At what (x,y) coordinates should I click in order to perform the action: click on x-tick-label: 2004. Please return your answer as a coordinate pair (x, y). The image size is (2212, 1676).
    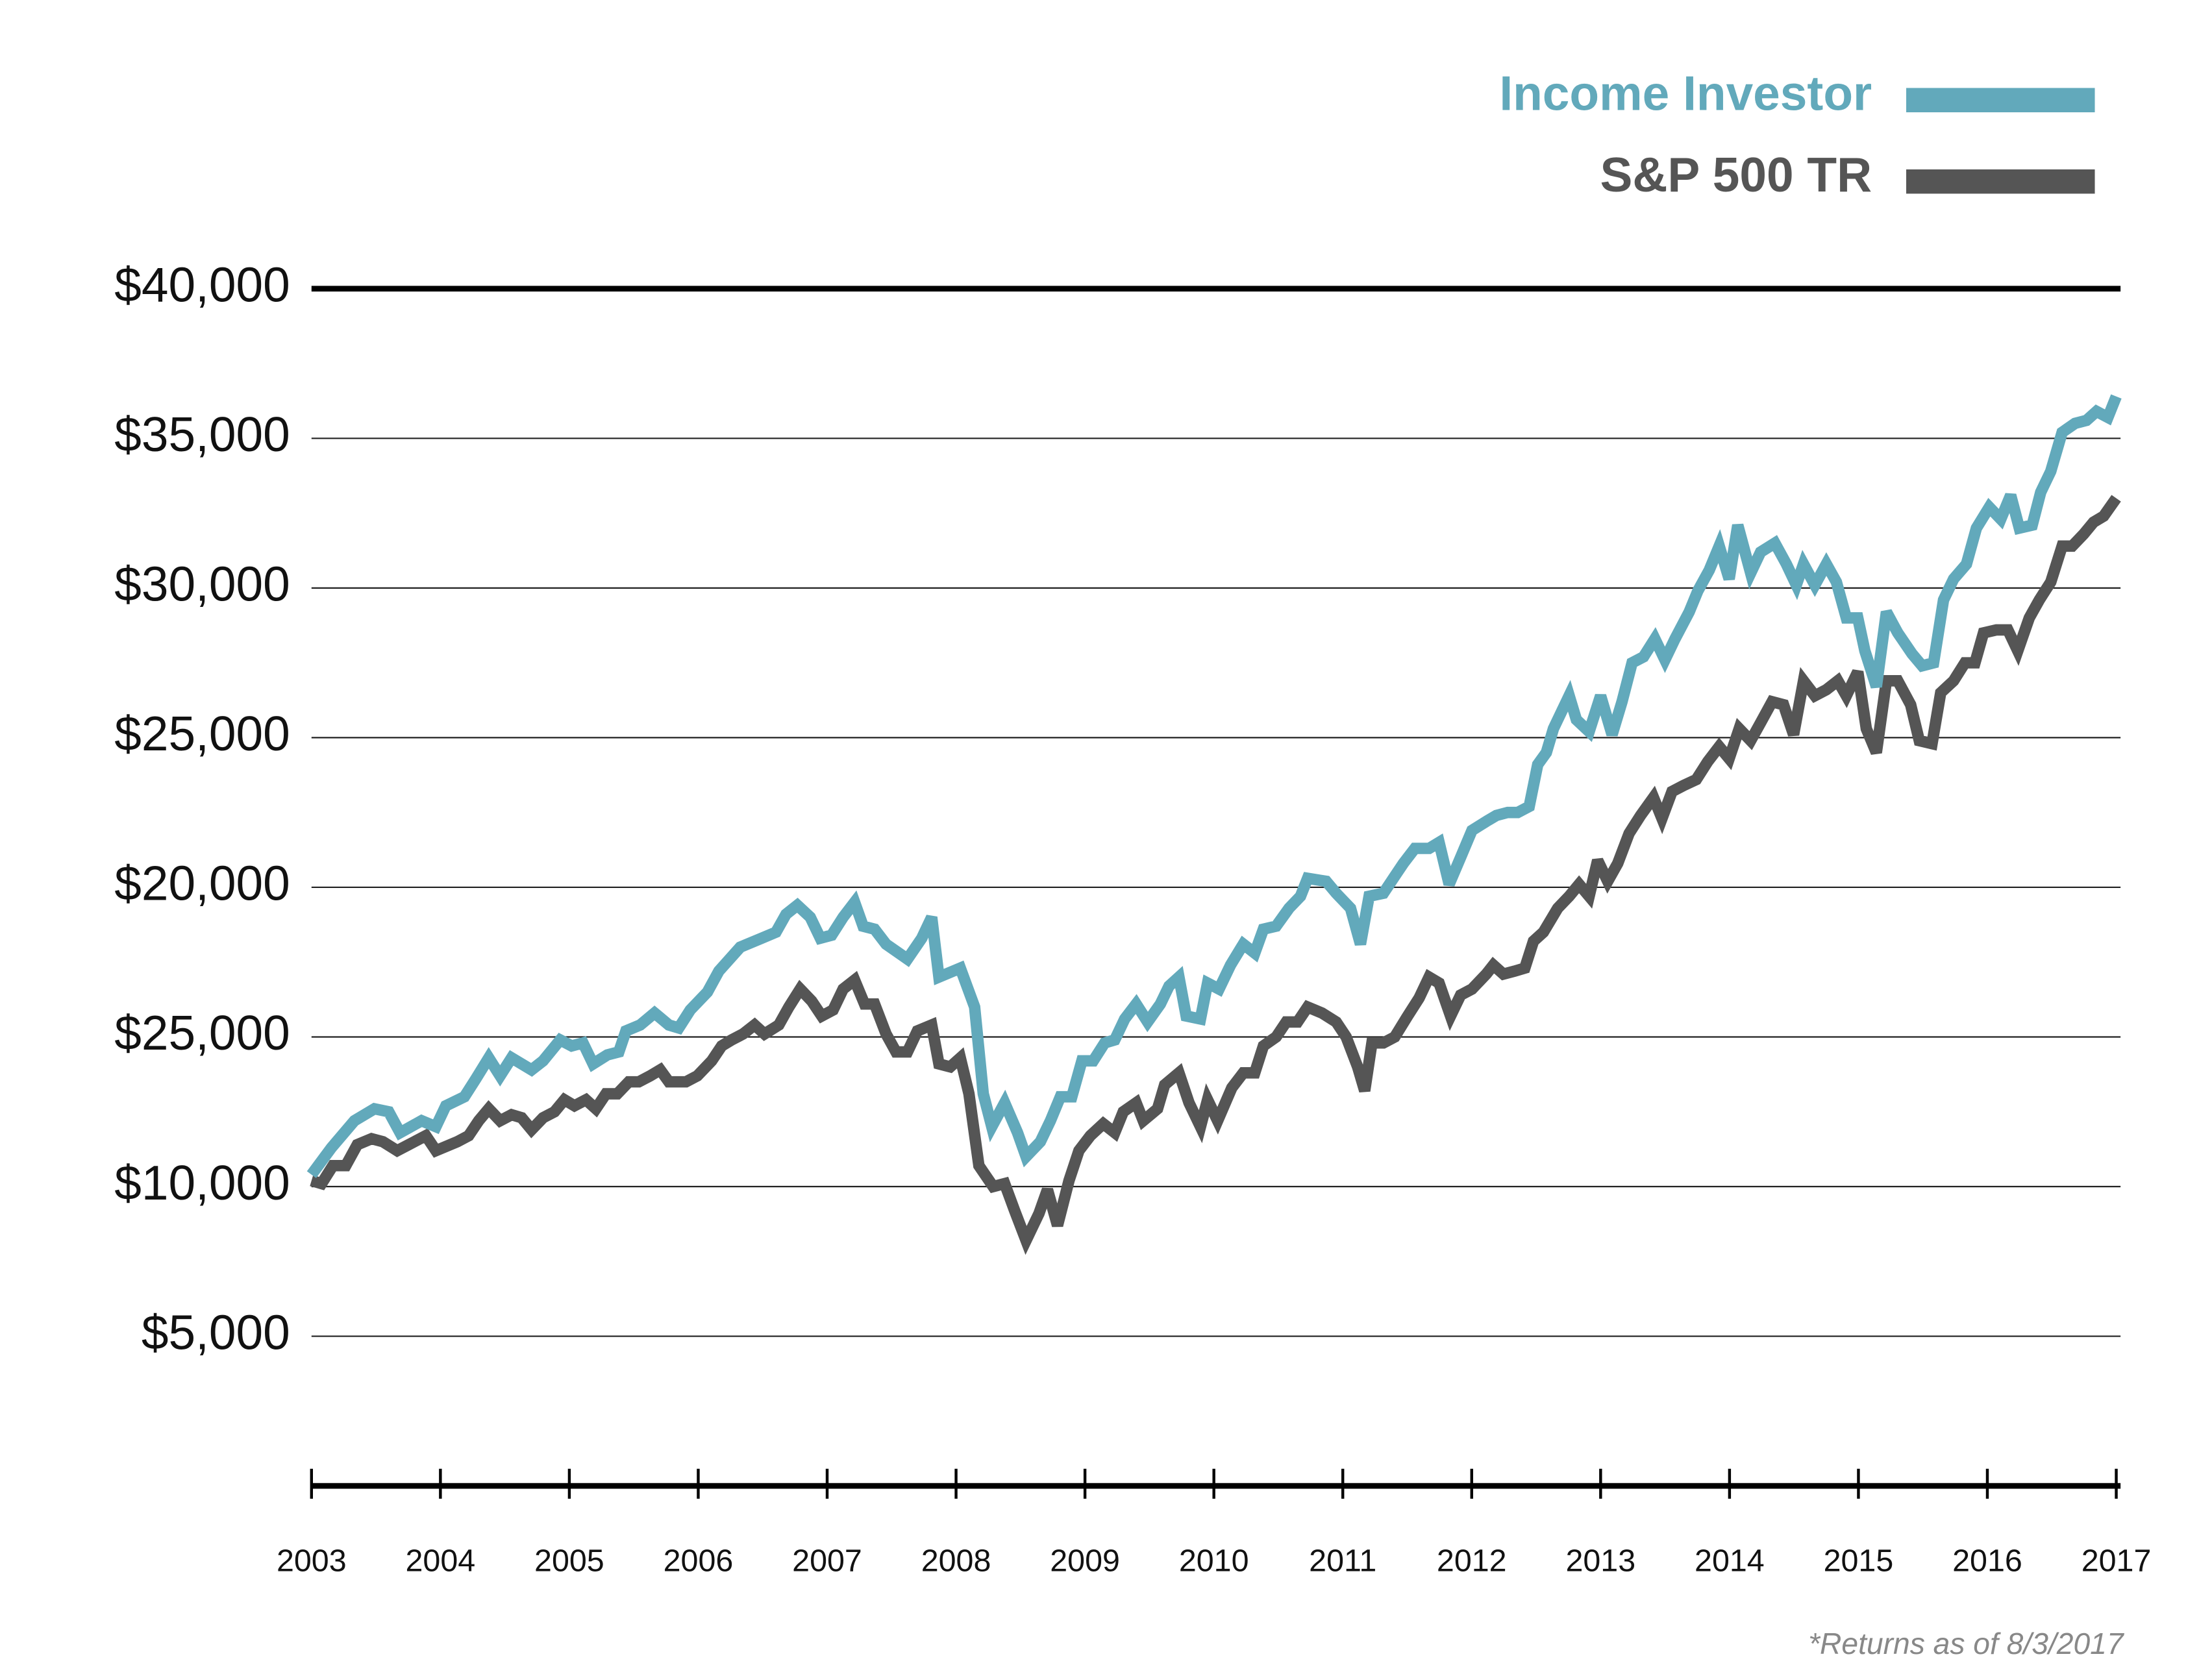
    Looking at the image, I should click on (441, 1561).